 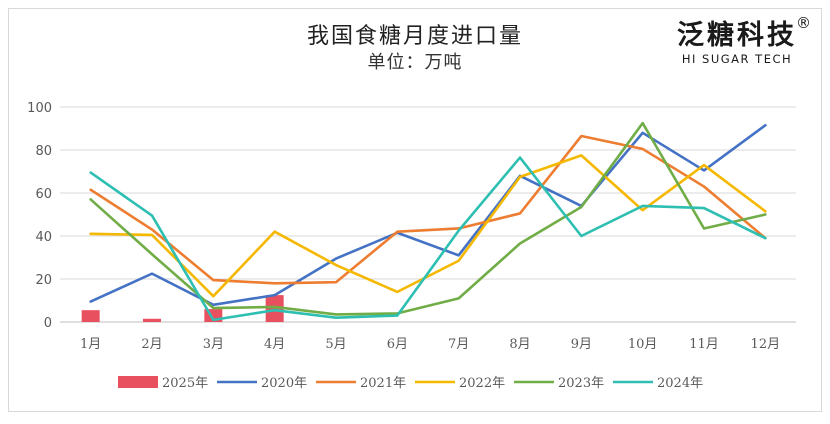 What do you see at coordinates (704, 344) in the screenshot?
I see `x-tick-label: 11月` at bounding box center [704, 344].